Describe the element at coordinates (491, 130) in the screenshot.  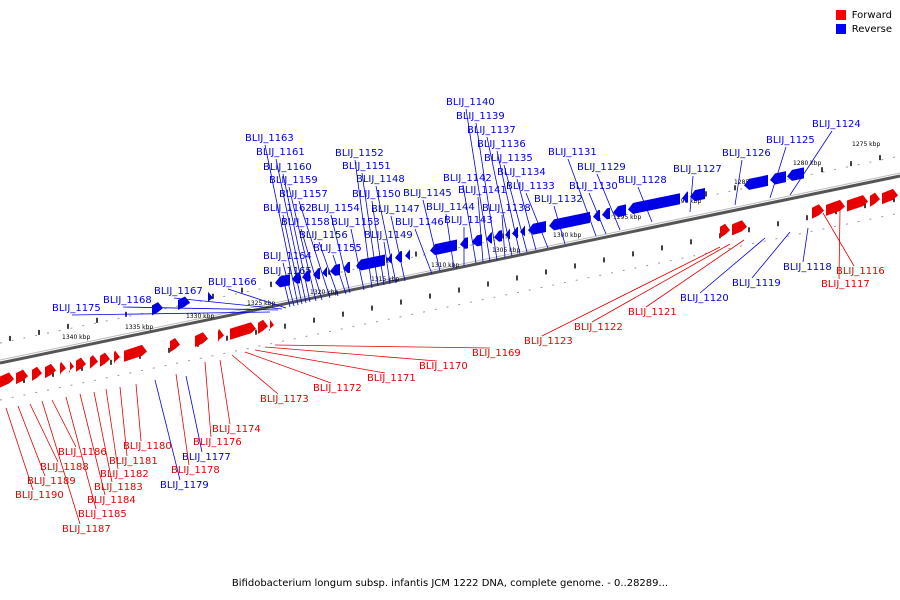
I see `reverse-gene-label: BLIJ_1137` at that location.